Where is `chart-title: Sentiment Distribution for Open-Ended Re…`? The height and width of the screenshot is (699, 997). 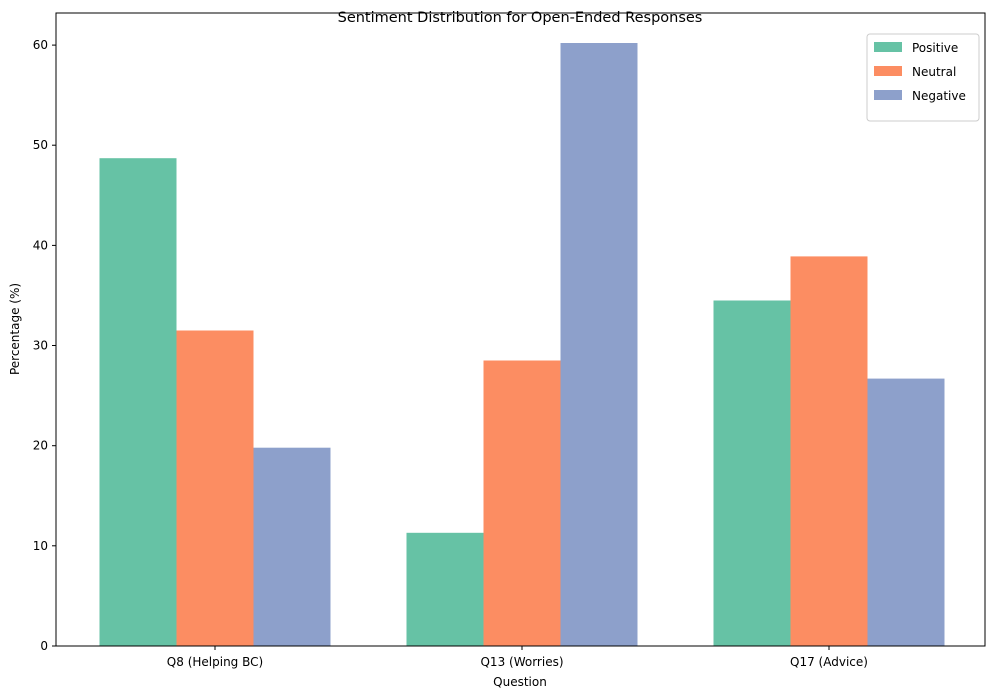
chart-title: Sentiment Distribution for Open-Ended Re… is located at coordinates (520, 18).